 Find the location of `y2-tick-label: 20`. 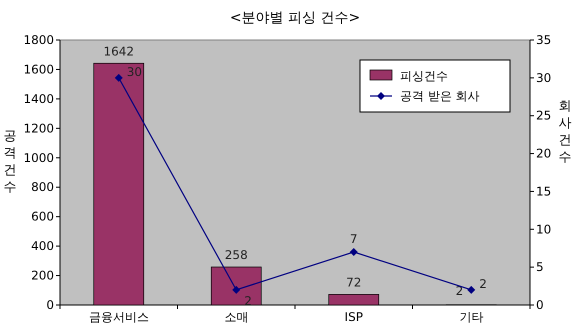

y2-tick-label: 20 is located at coordinates (544, 153).